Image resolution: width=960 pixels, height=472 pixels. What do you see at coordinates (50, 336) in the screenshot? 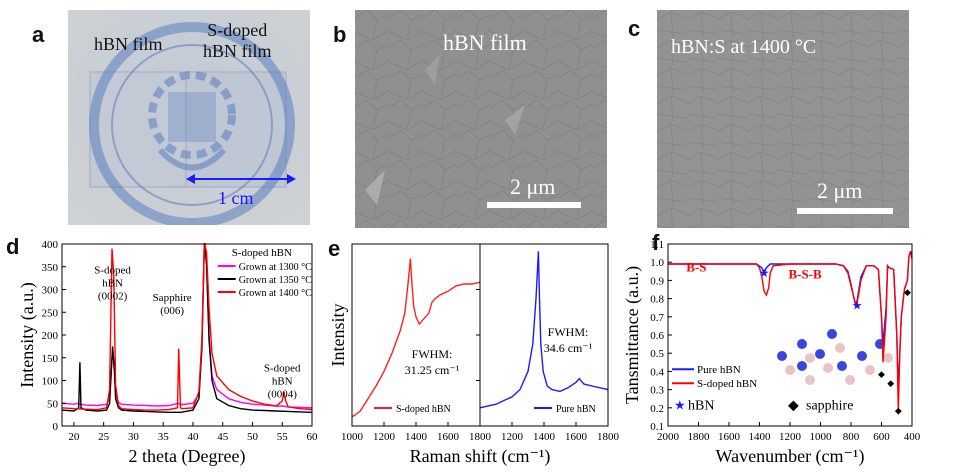
I see `y-tick-label: 200` at bounding box center [50, 336].